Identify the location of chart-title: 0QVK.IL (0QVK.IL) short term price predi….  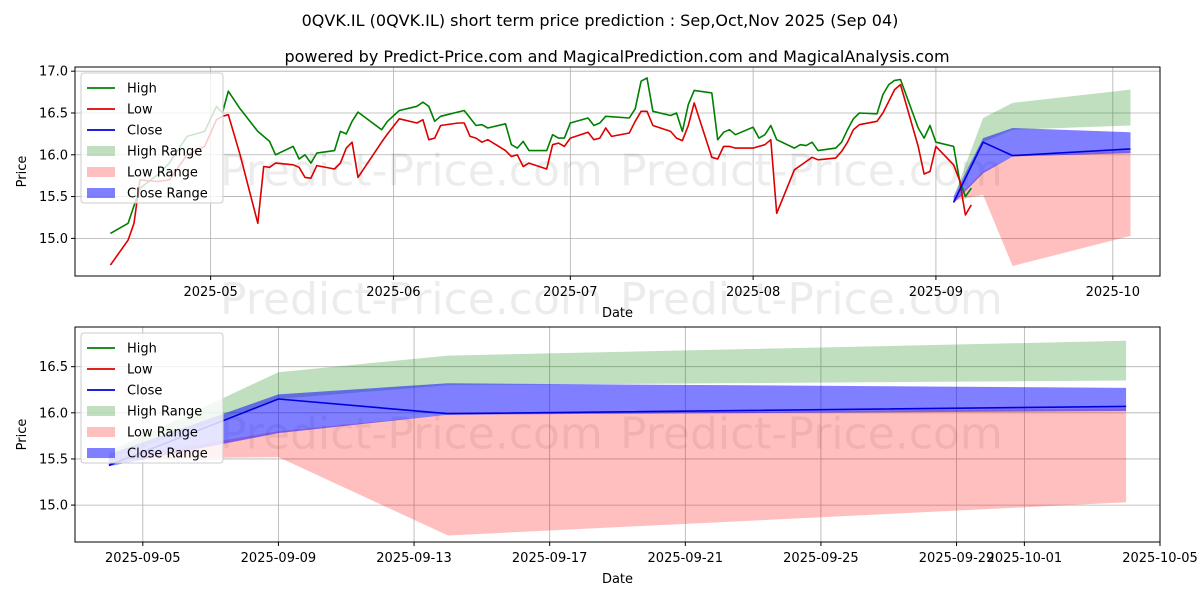
(600, 20).